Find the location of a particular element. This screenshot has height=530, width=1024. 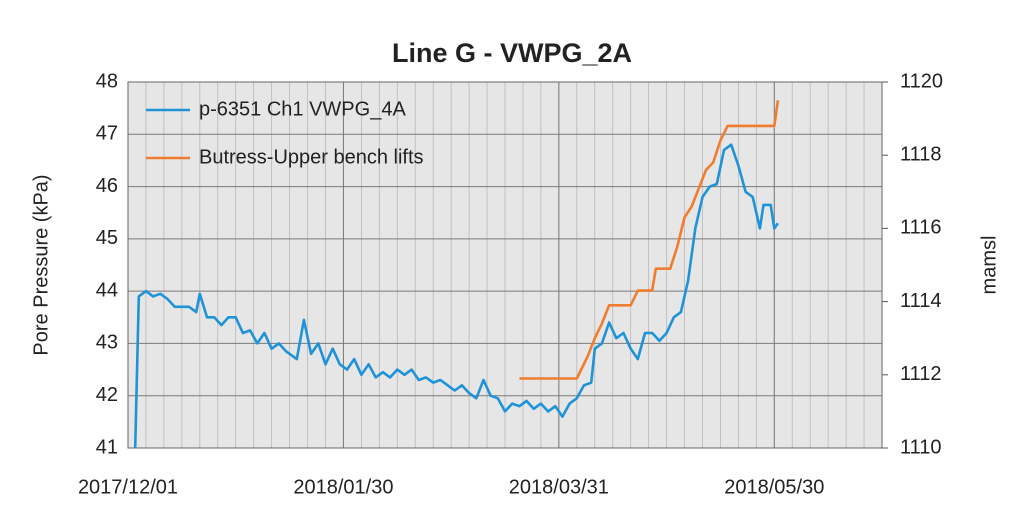

y2-tick-label: 1110 is located at coordinates (921, 447).